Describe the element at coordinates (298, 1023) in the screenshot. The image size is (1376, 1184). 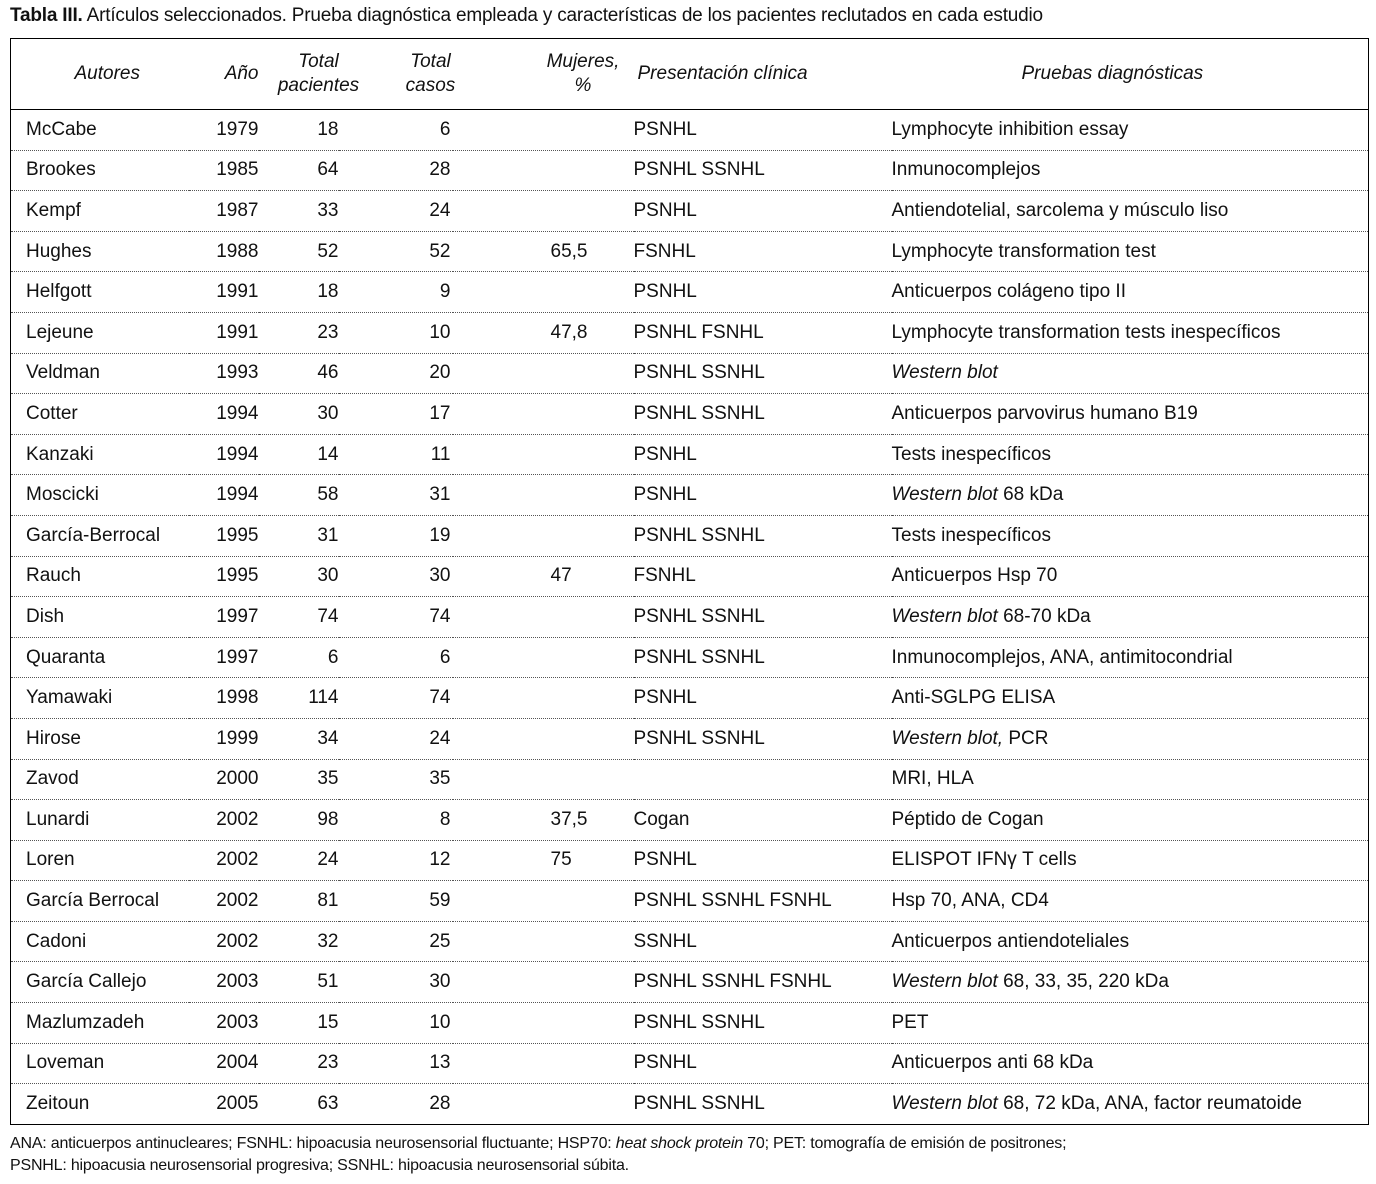
I see `cell-total-pacientes: 15` at that location.